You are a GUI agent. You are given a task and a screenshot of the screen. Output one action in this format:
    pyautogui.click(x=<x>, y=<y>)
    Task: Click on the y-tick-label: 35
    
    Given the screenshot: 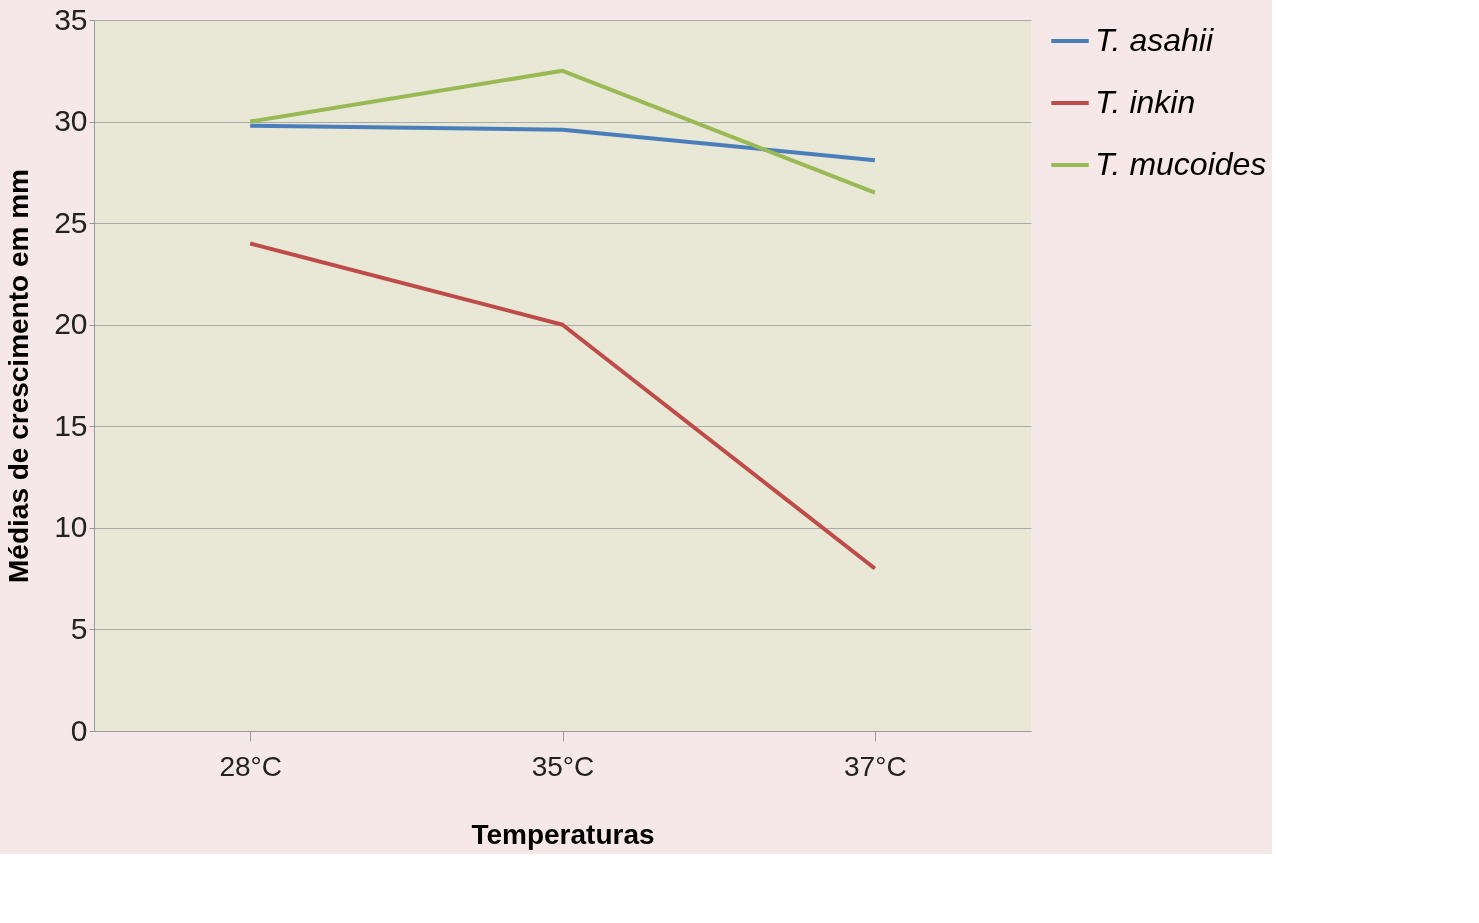 What is the action you would take?
    pyautogui.click(x=71, y=19)
    